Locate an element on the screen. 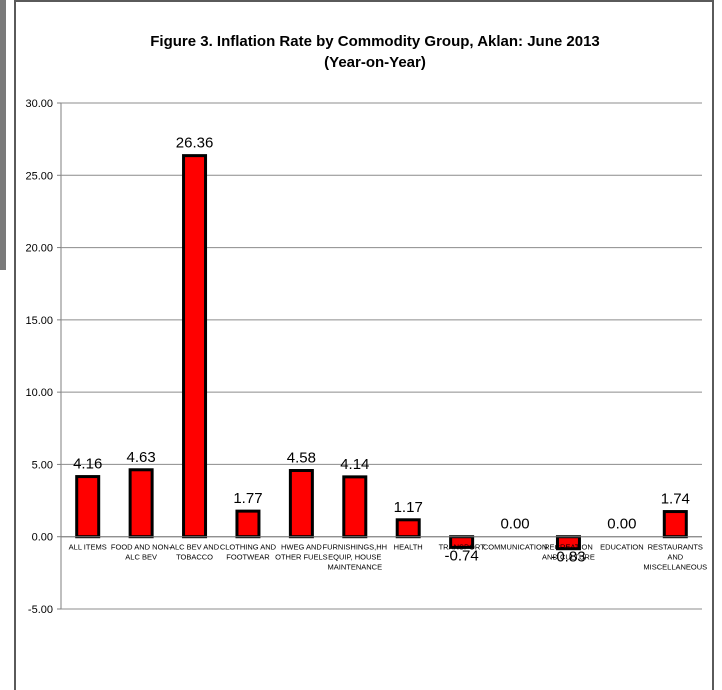 The width and height of the screenshot is (722, 690). category-label-line: TRANSPORT is located at coordinates (462, 547).